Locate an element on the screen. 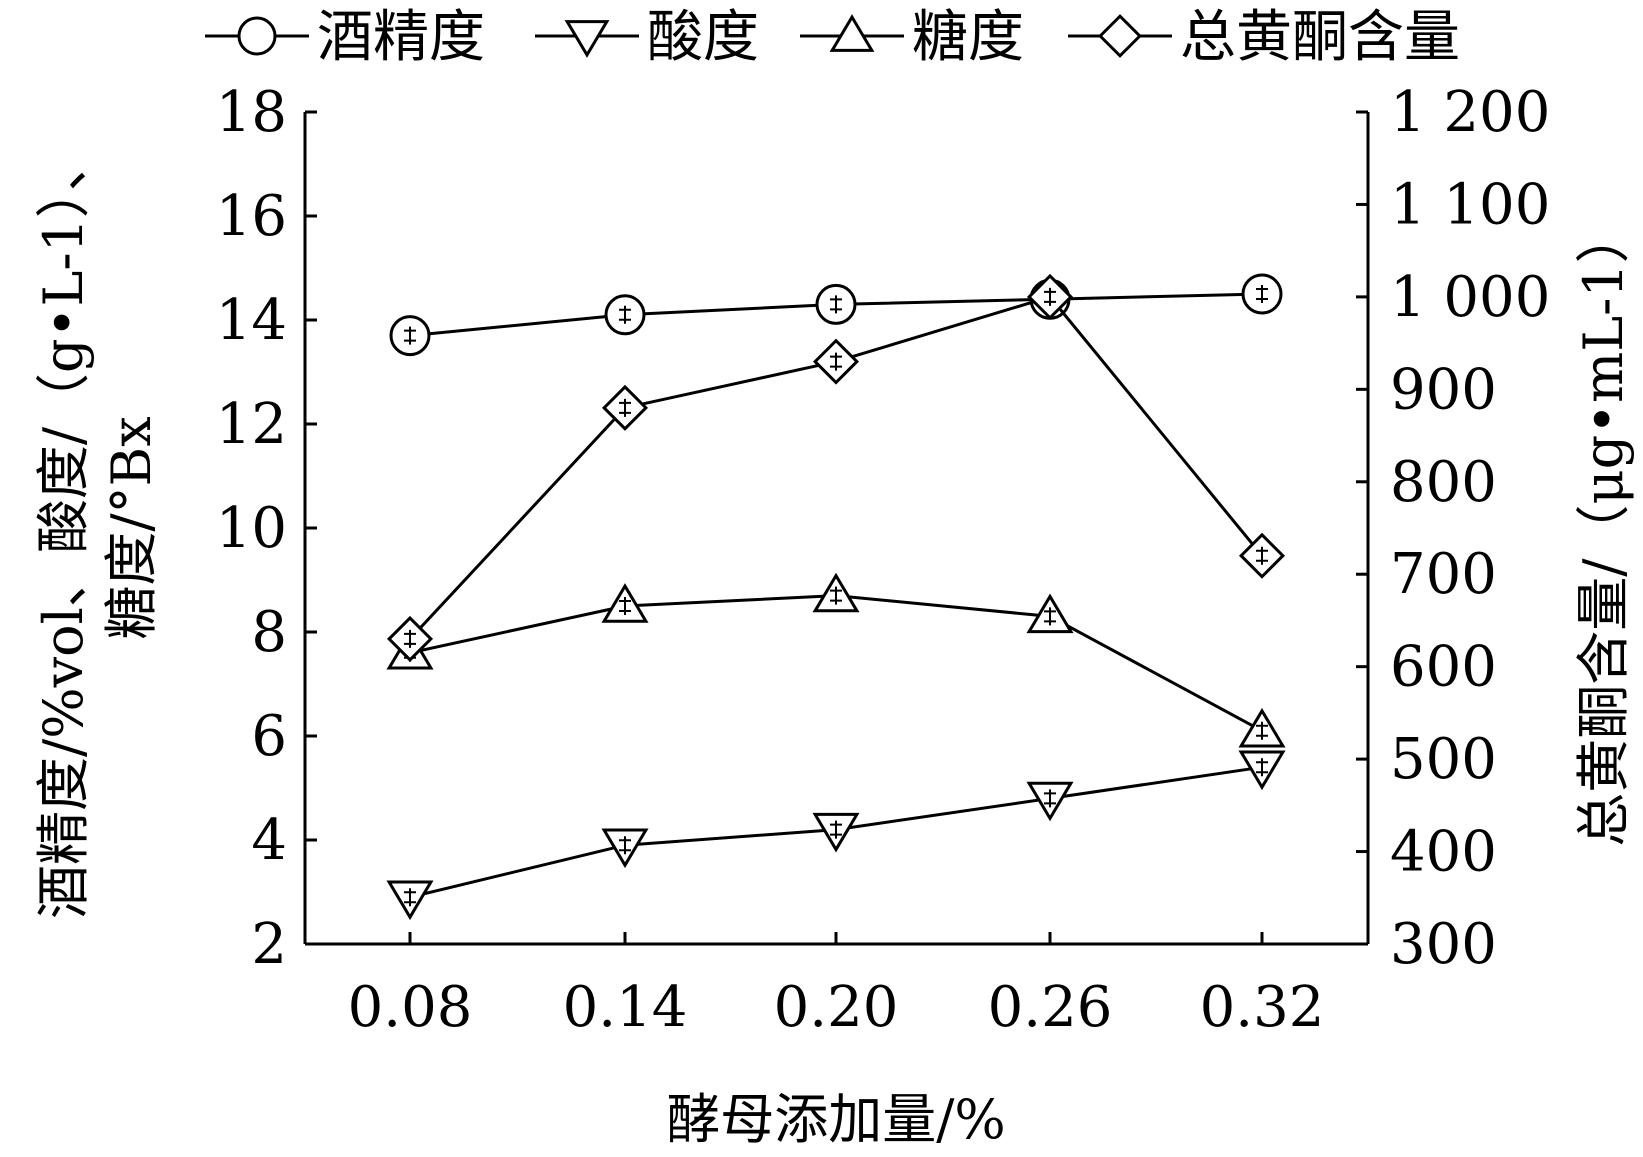 The image size is (1643, 1157). x-tick-label: 0.32 is located at coordinates (1262, 1007).